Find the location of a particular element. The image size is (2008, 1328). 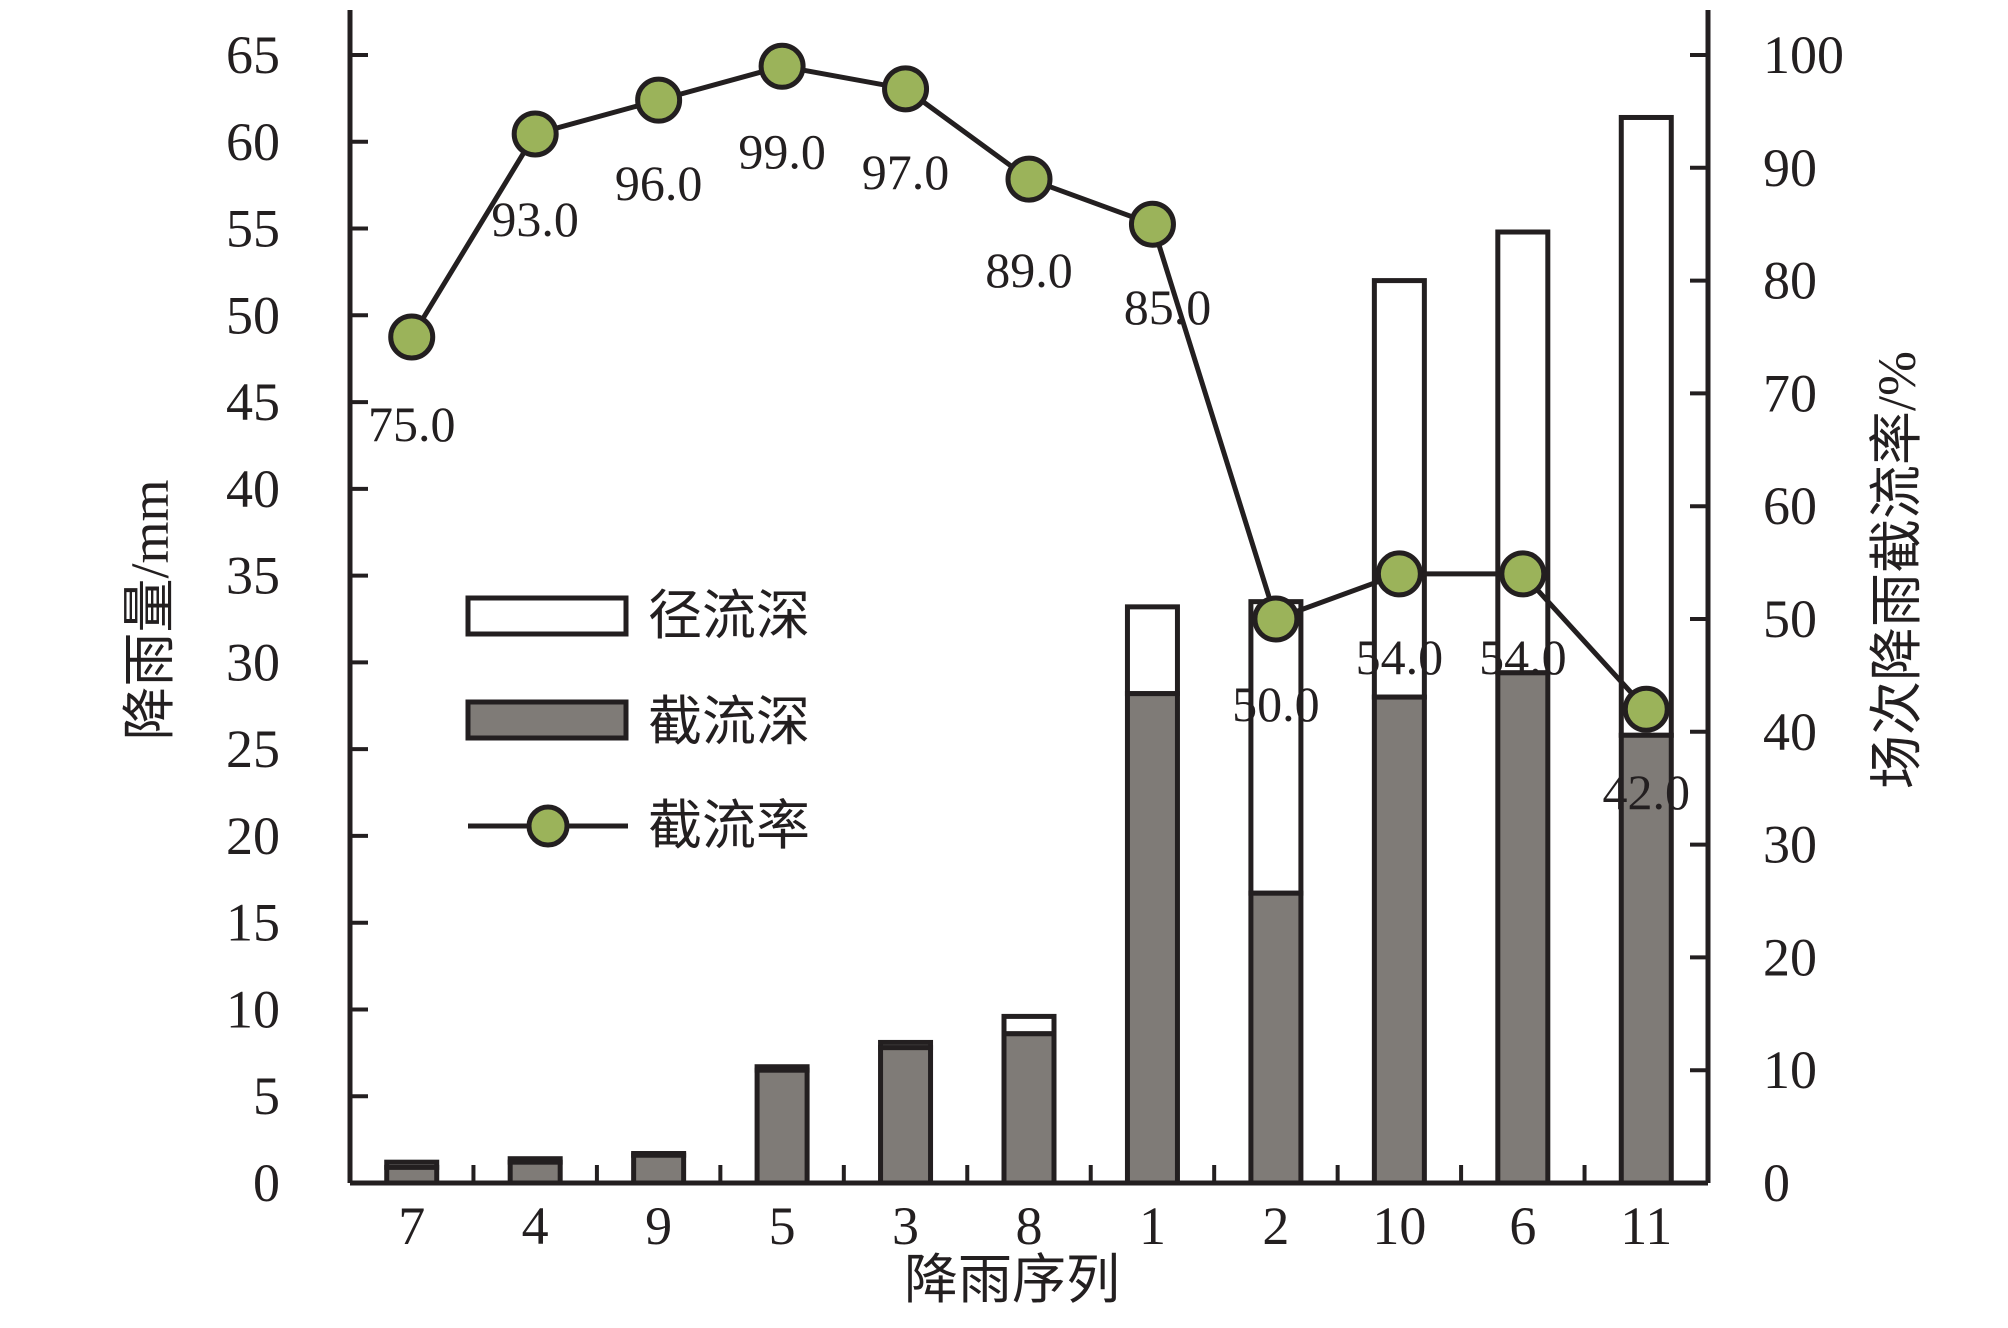

legend-label-rate: 截流率 is located at coordinates (729, 826).